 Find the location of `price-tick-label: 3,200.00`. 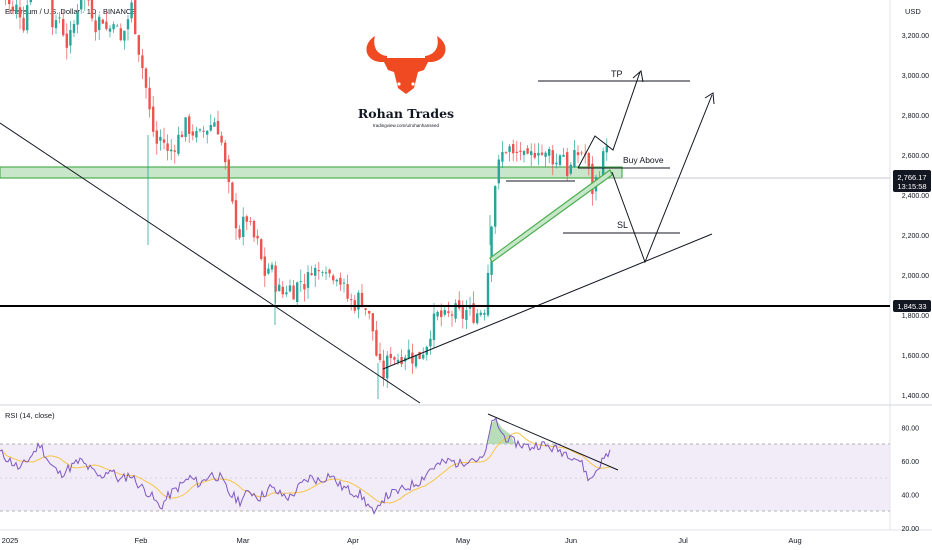

price-tick-label: 3,200.00 is located at coordinates (915, 36).